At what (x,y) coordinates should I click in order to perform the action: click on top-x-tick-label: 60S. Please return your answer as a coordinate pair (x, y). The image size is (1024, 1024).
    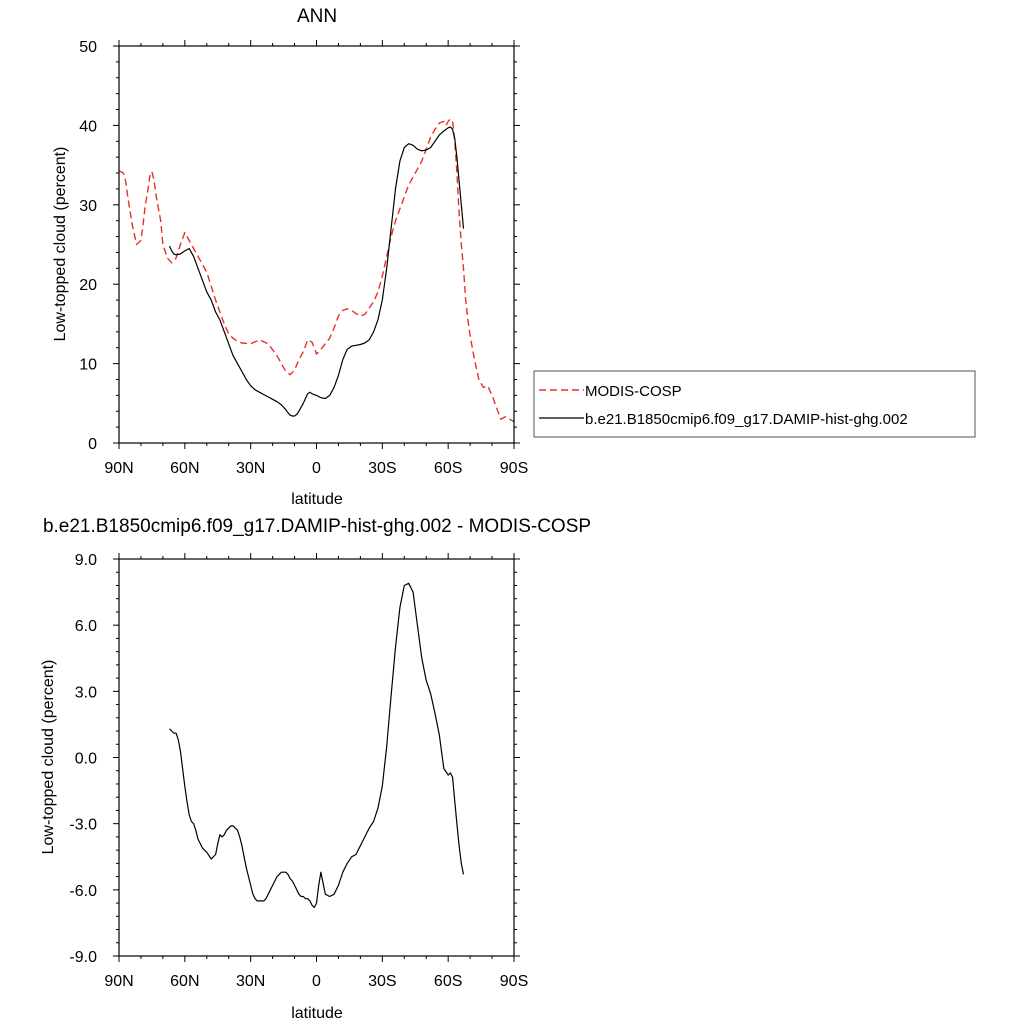
    Looking at the image, I should click on (448, 468).